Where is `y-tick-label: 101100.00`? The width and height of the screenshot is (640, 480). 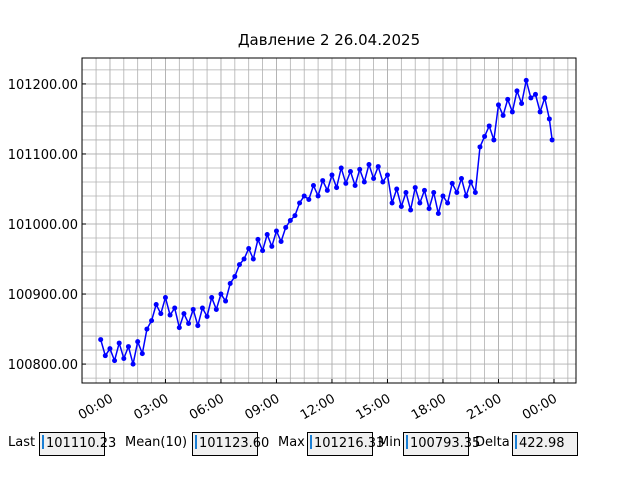
y-tick-label: 101100.00 is located at coordinates (43, 155).